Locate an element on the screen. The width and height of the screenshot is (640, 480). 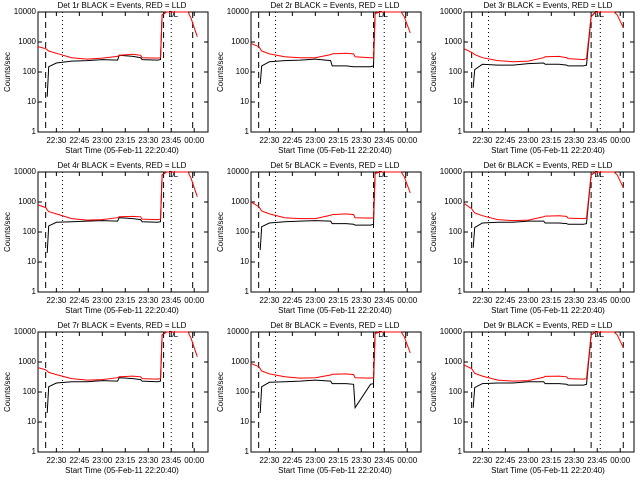
chart-title: Det 8r BLACK = Events, RED = LLD is located at coordinates (335, 325).